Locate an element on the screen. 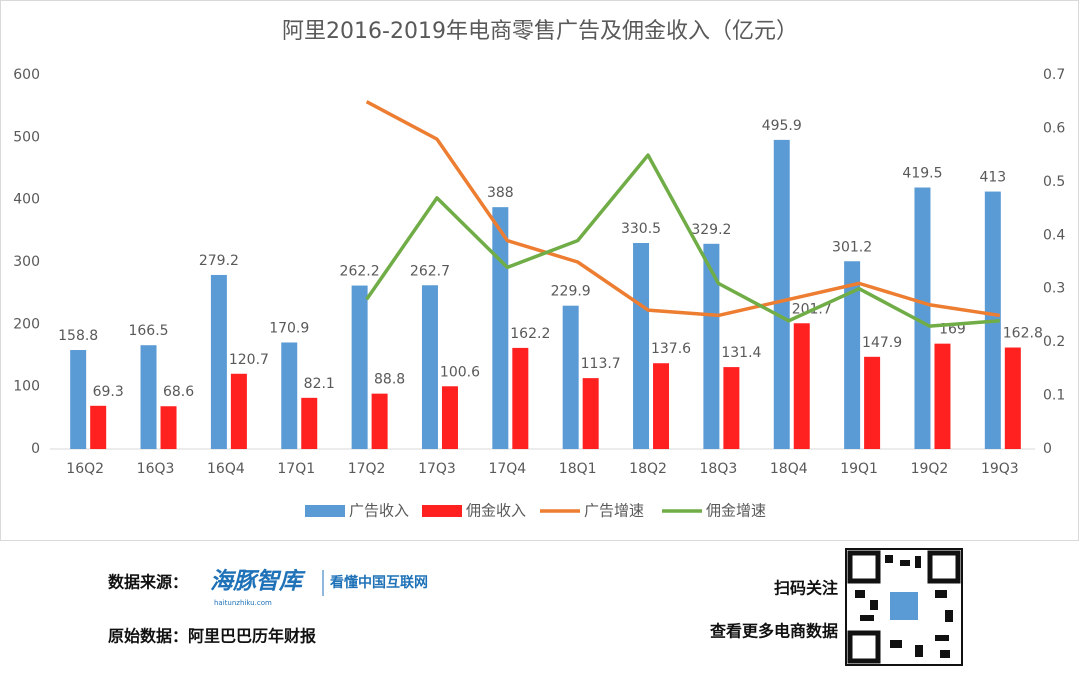 The height and width of the screenshot is (676, 1080). x-tick-label: 18Q4 is located at coordinates (789, 469).